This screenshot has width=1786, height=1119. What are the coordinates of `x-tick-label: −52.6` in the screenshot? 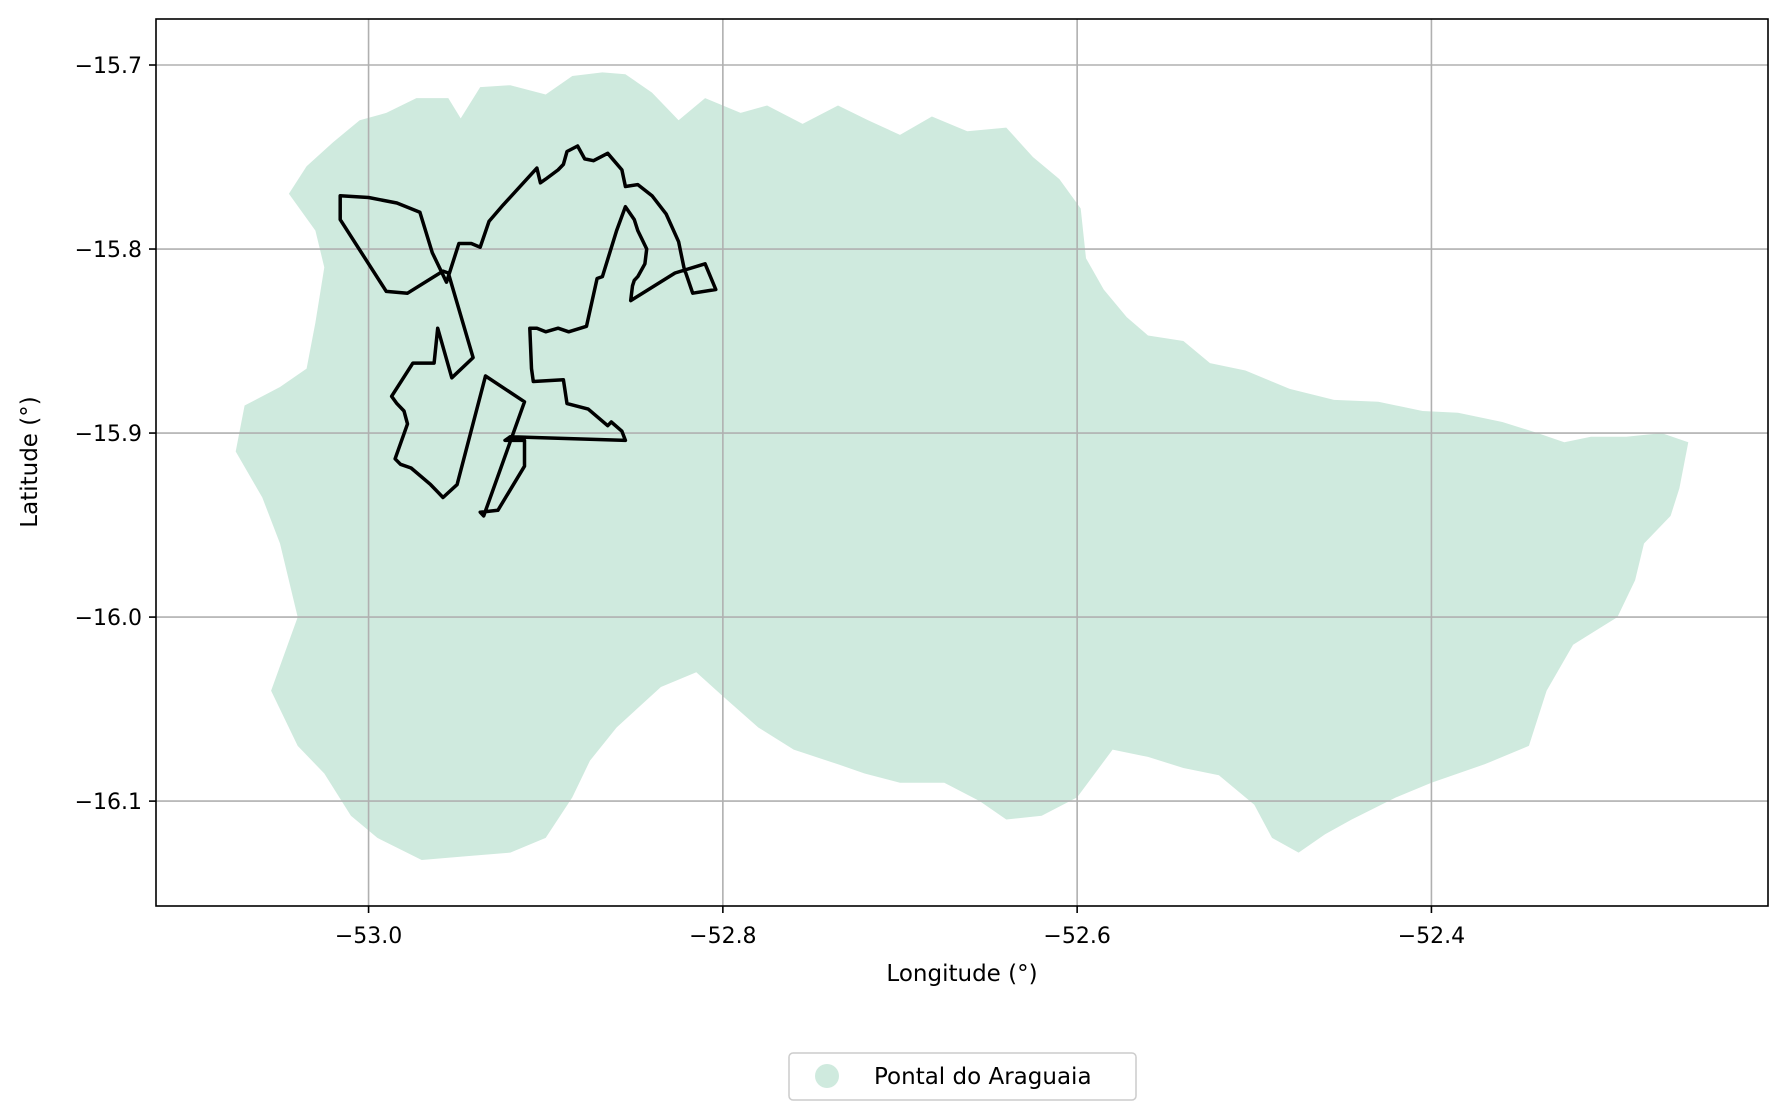 It's located at (1076, 936).